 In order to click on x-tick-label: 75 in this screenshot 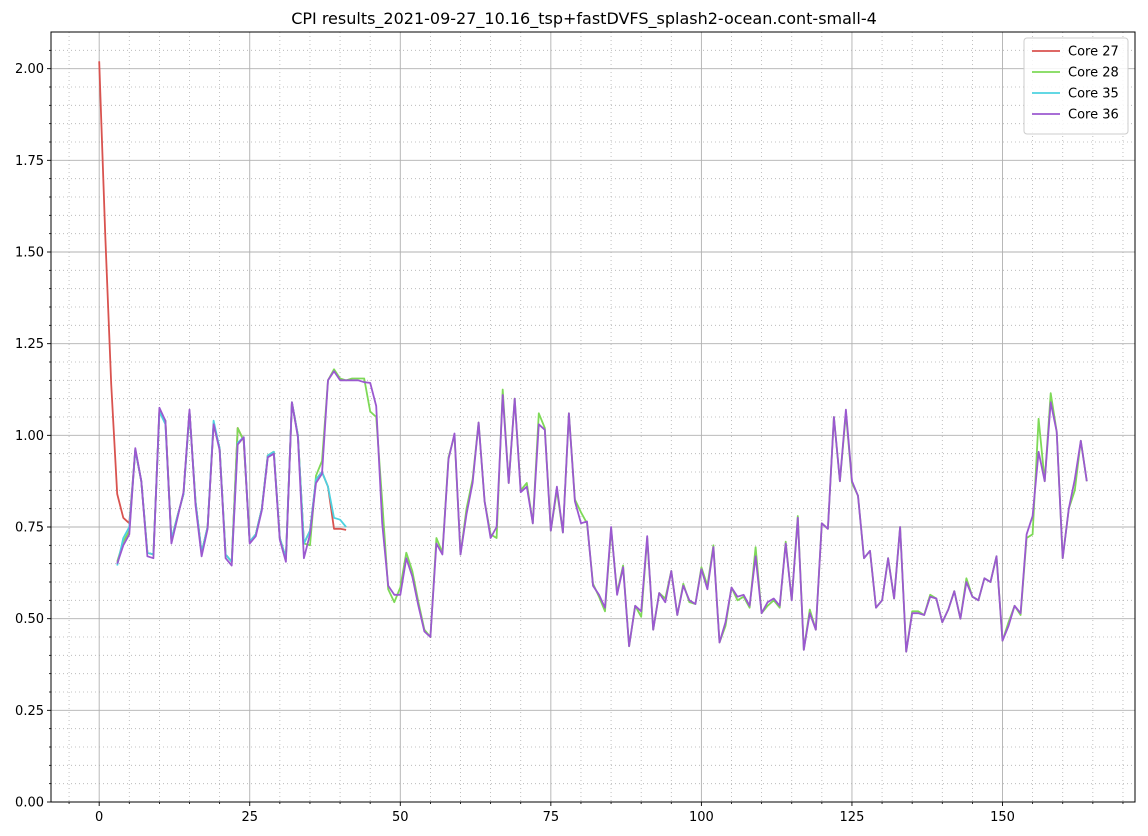, I will do `click(551, 817)`.